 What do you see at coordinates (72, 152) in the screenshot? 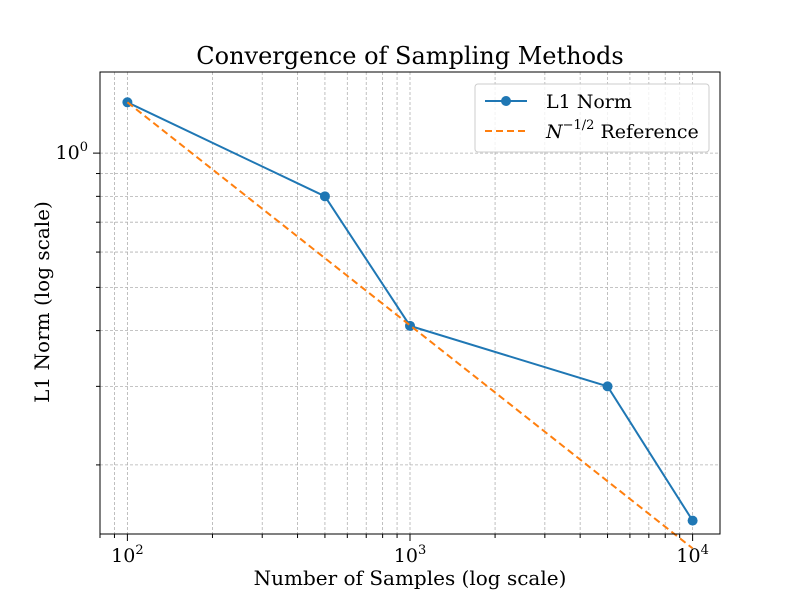
I see `y-tick-label: 100` at bounding box center [72, 152].